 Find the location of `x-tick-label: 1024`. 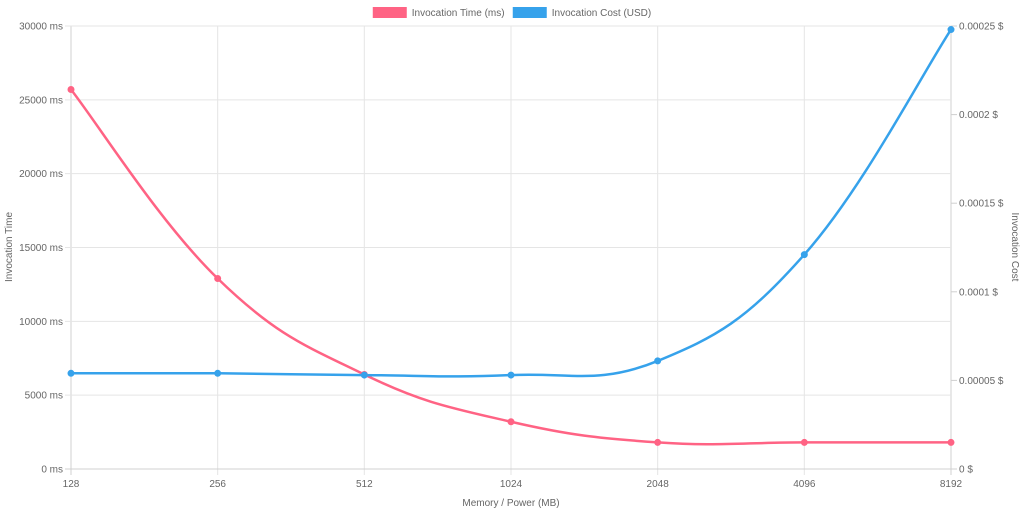

x-tick-label: 1024 is located at coordinates (511, 484).